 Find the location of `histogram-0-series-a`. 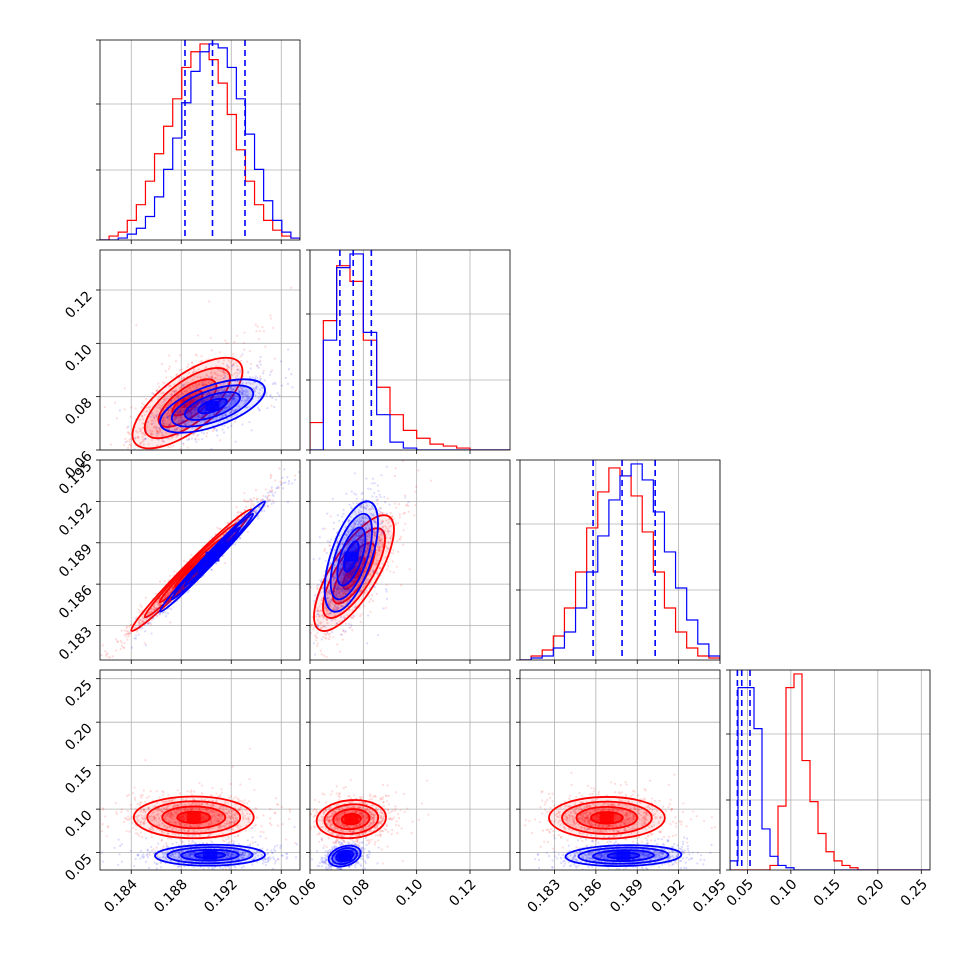

histogram-0-series-a is located at coordinates (200, 141).